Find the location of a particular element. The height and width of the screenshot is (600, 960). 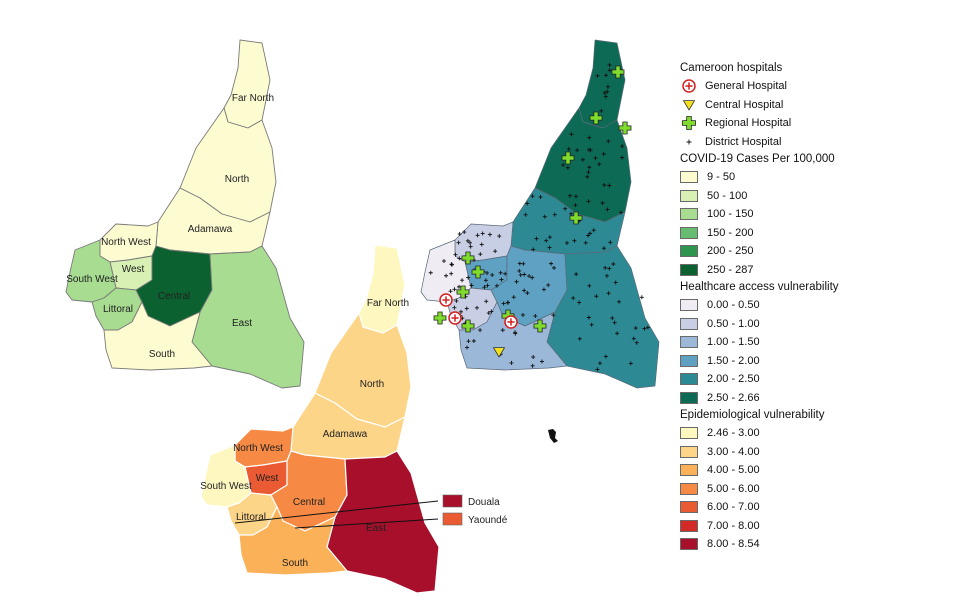

covid-legend-label: 9 - 50 is located at coordinates (721, 177).